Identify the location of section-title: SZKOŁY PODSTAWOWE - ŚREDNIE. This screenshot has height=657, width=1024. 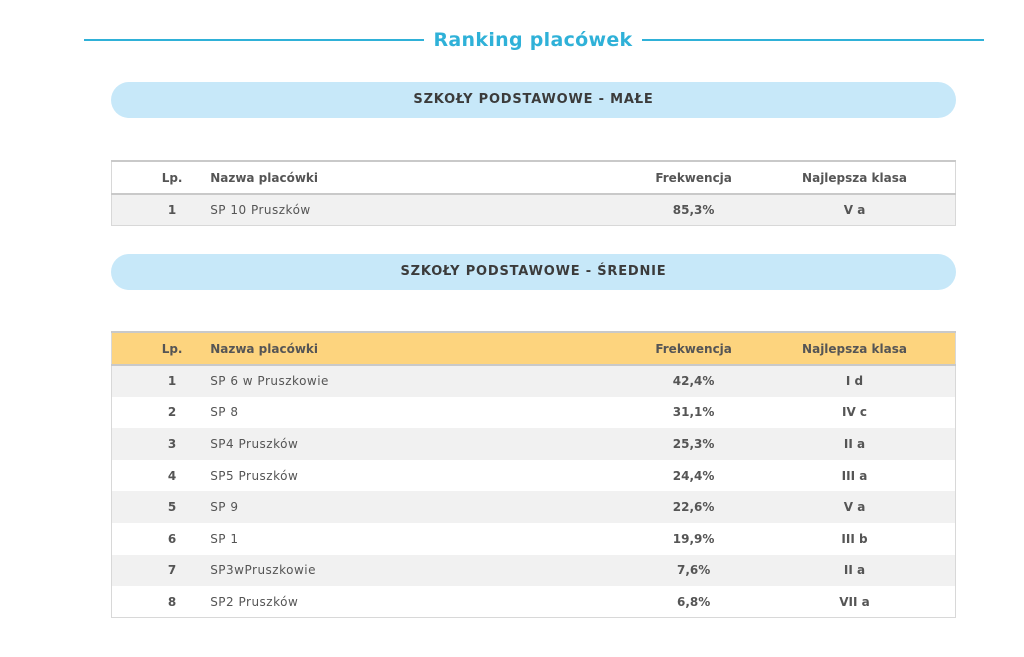
(533, 272).